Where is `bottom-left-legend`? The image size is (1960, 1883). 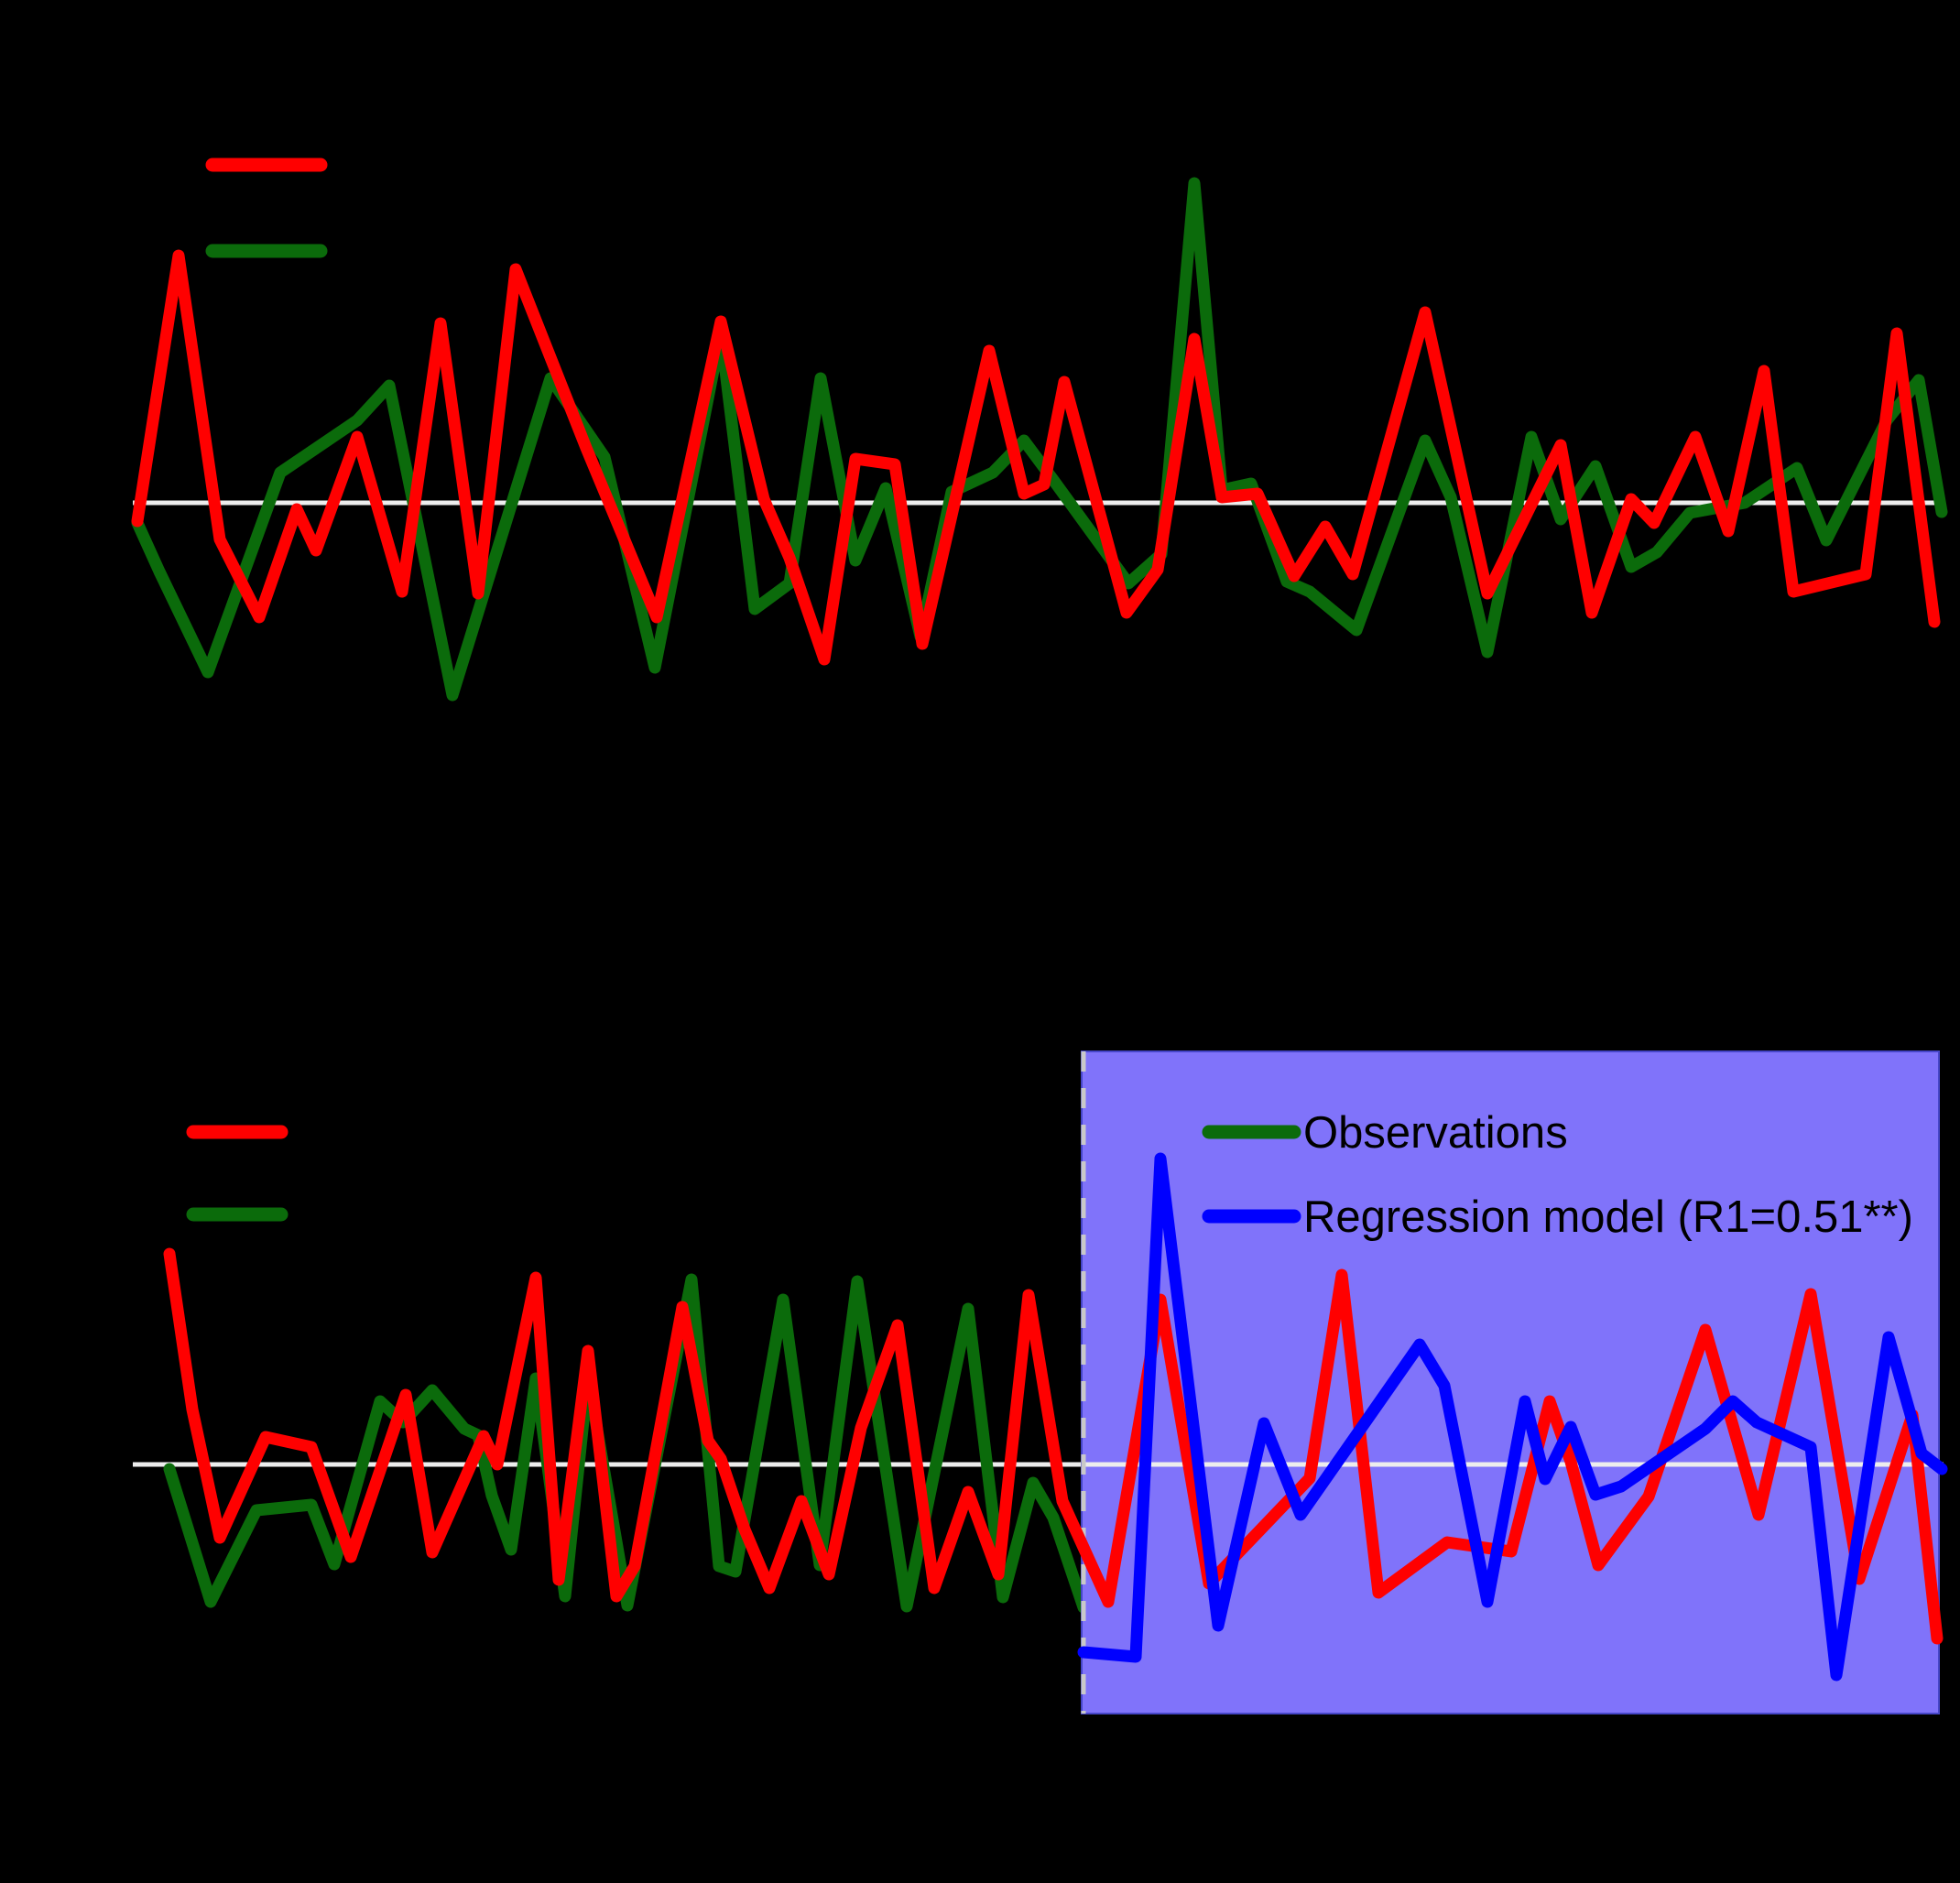 bottom-left-legend is located at coordinates (237, 1173).